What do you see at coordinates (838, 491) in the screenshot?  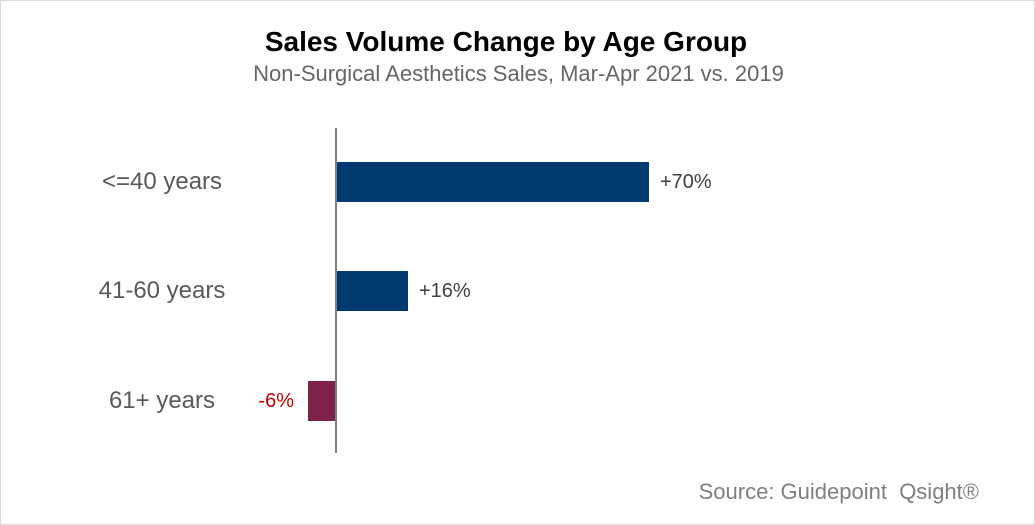 I see `source-attribution: Source: Guidepoint Qsight®` at bounding box center [838, 491].